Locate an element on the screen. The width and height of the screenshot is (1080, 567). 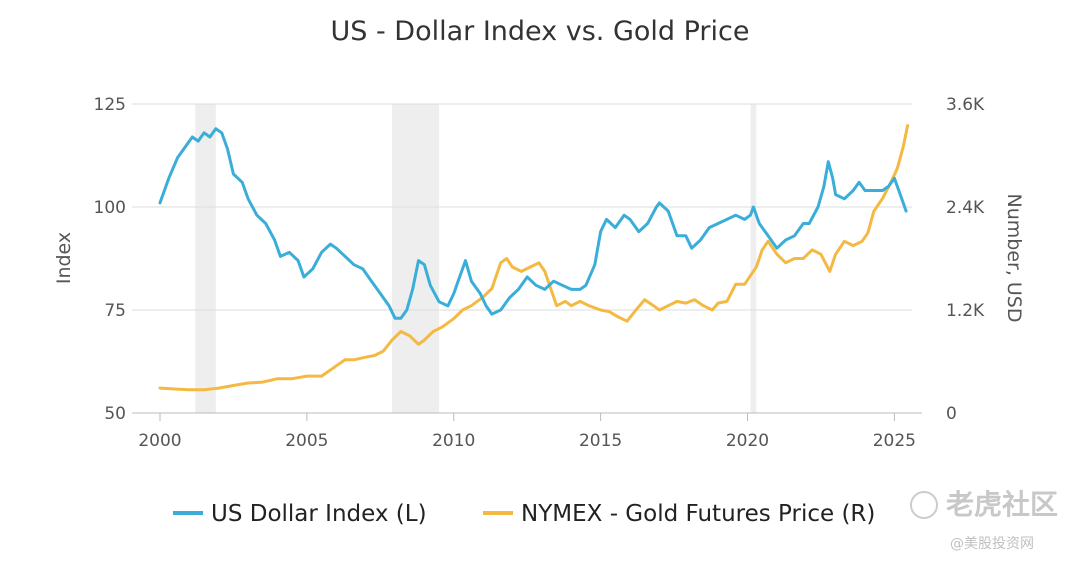
y-right-axis: 0 1.2K 2.4K 3.6K is located at coordinates (965, 259).